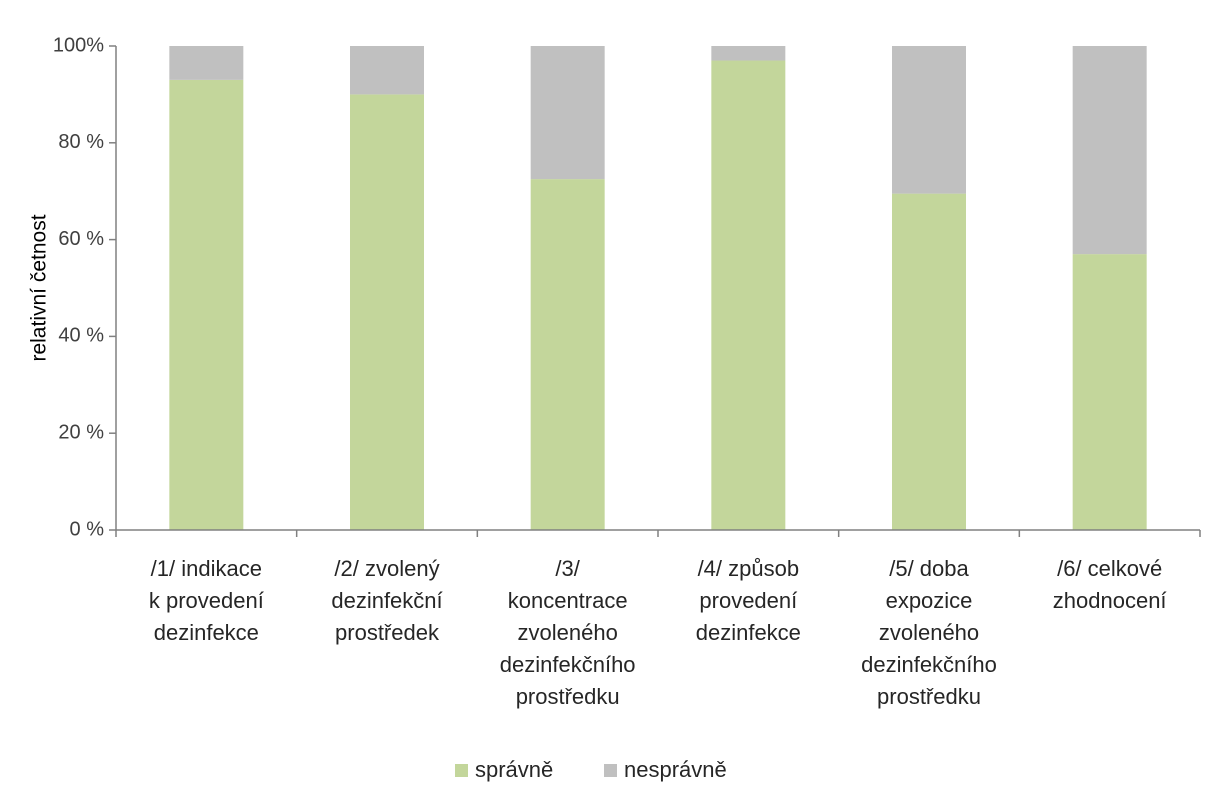 This screenshot has height=800, width=1215. I want to click on y-tick-label: 40 %, so click(81, 336).